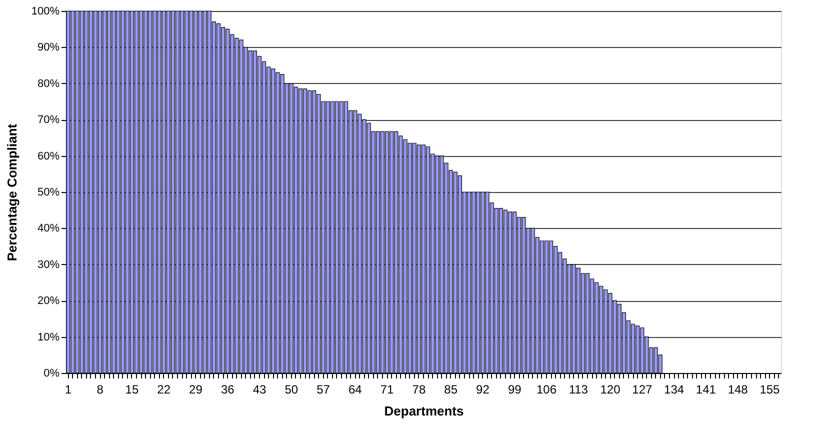 The image size is (817, 440). I want to click on x-tick-label: 92, so click(483, 389).